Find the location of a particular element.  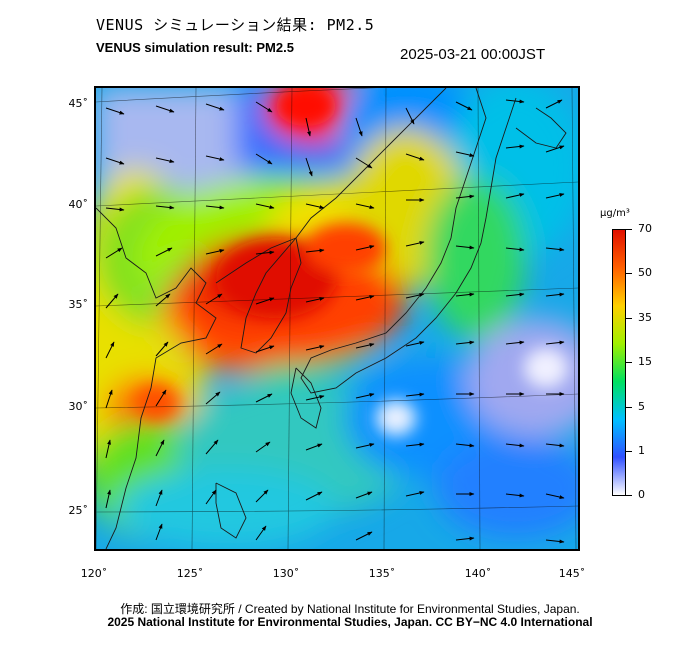

timestamp: 2025-03-21 00:00JST is located at coordinates (473, 54).